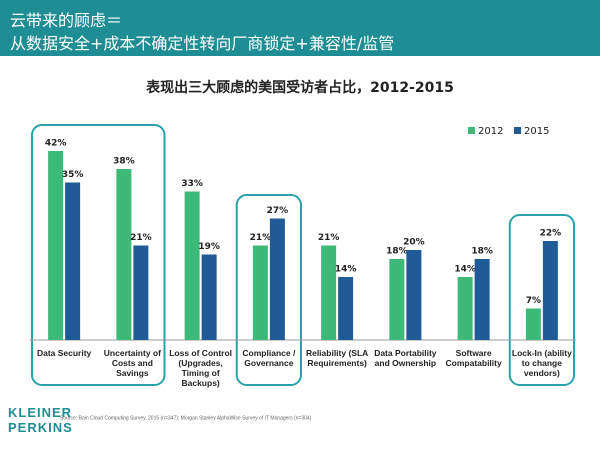 The width and height of the screenshot is (600, 450). What do you see at coordinates (551, 234) in the screenshot?
I see `value-label: 22%` at bounding box center [551, 234].